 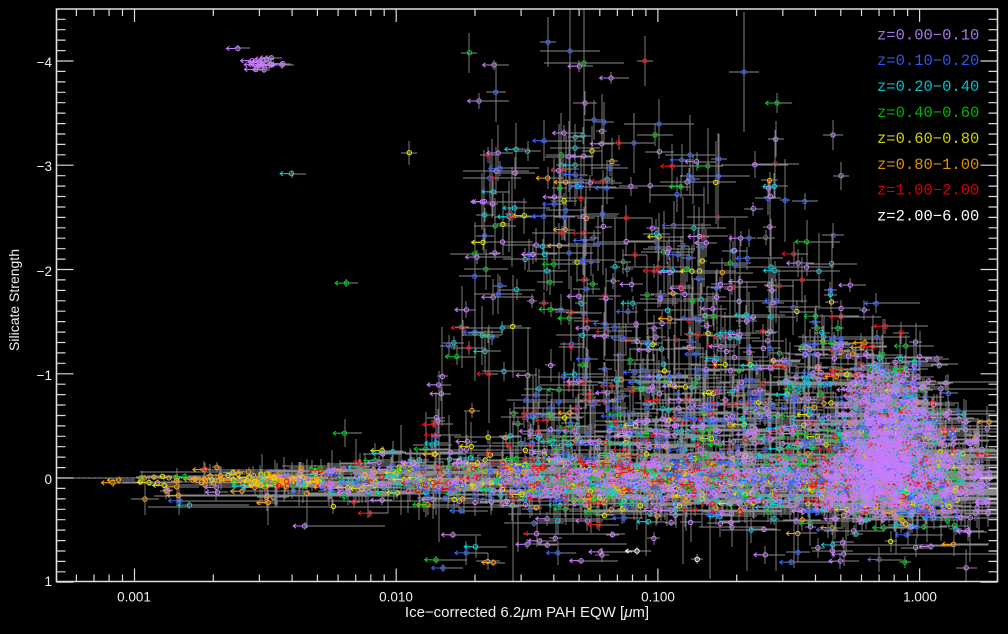 What do you see at coordinates (48, 479) in the screenshot?
I see `svg-text: 0` at bounding box center [48, 479].